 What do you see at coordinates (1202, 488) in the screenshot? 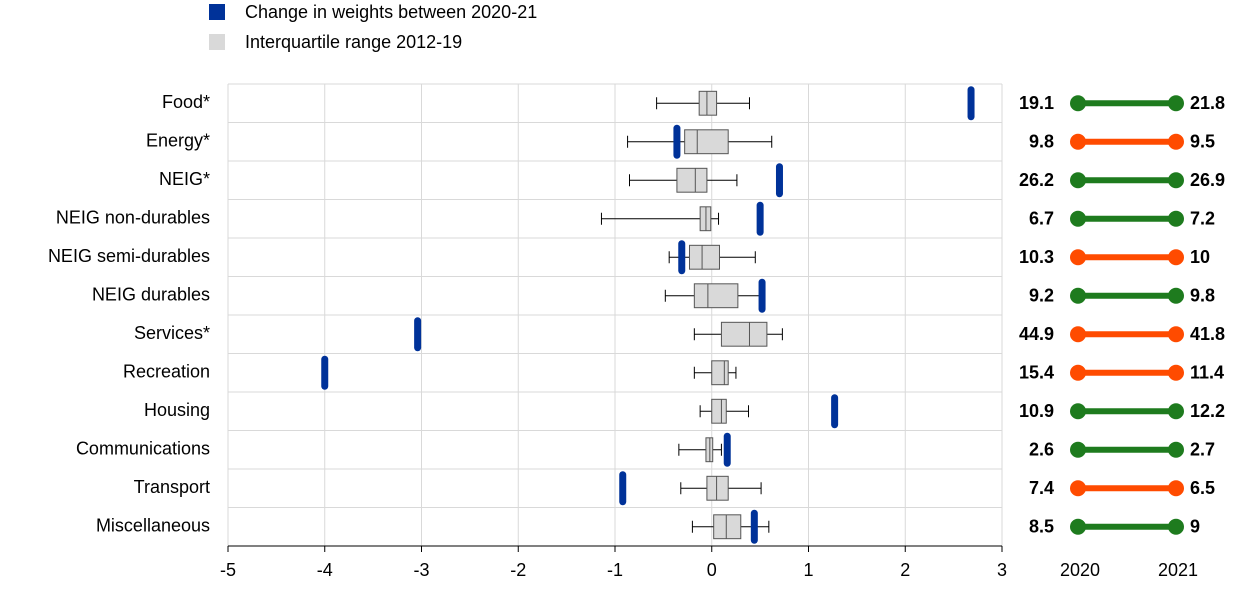
I see `value-label: 6.5` at bounding box center [1202, 488].